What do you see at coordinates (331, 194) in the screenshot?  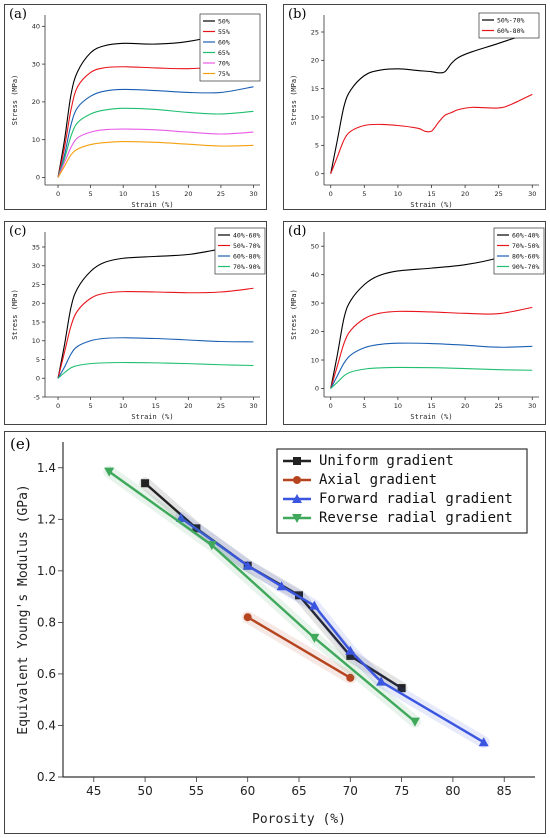 I see `x-tick-label: 0` at bounding box center [331, 194].